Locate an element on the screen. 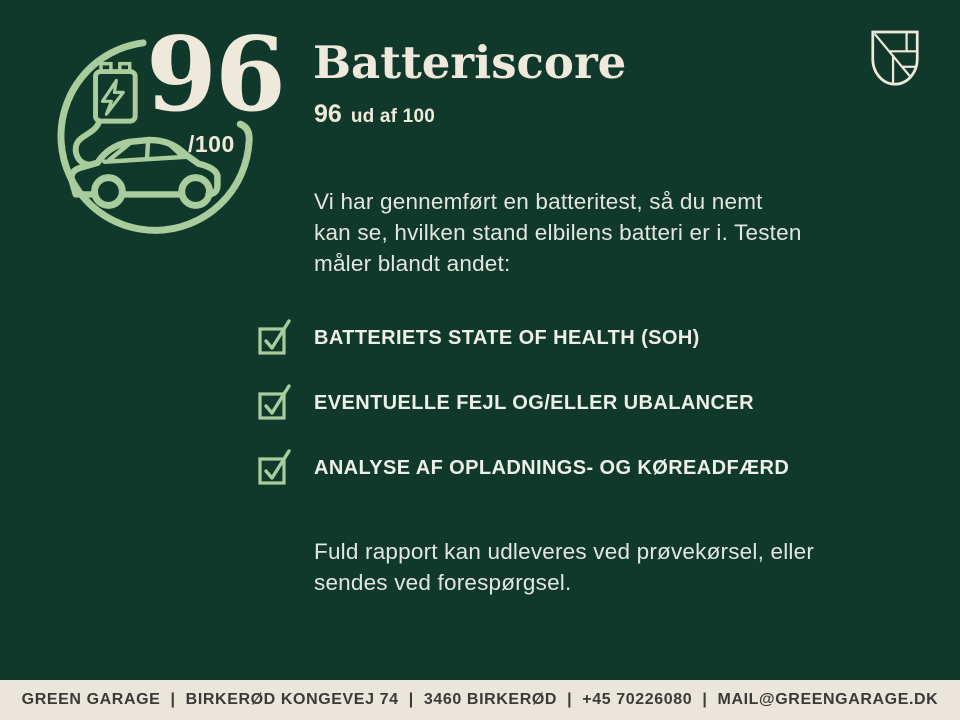 The width and height of the screenshot is (960, 720). check-item-label: EVENTUELLE FEJL OG/ELLER UBALANCER is located at coordinates (534, 403).